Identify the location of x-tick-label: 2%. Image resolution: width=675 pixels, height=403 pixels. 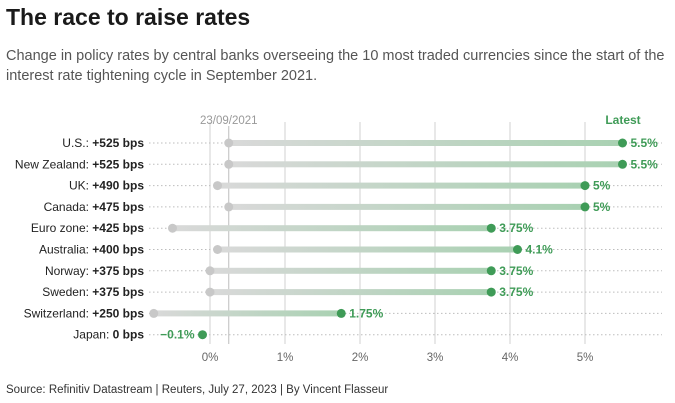
(360, 358).